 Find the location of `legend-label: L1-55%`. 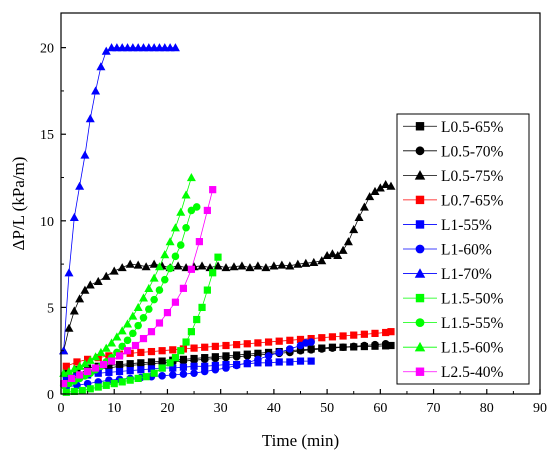

legend-label: L1-55% is located at coordinates (466, 225).